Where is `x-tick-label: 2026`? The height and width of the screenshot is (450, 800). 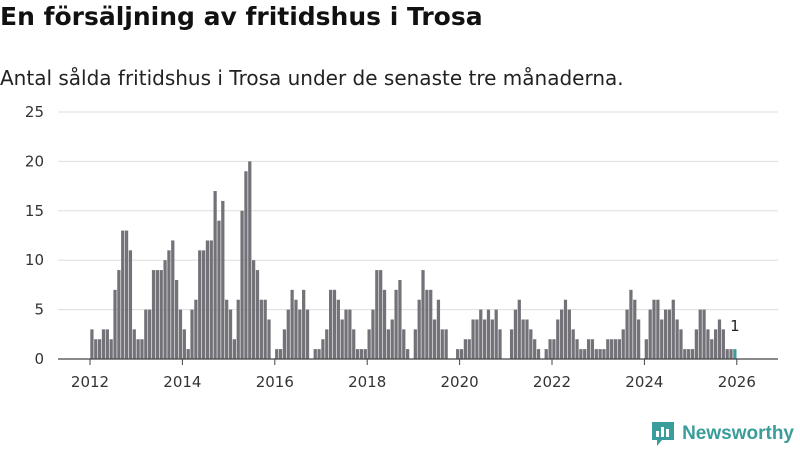 x-tick-label: 2026 is located at coordinates (737, 382).